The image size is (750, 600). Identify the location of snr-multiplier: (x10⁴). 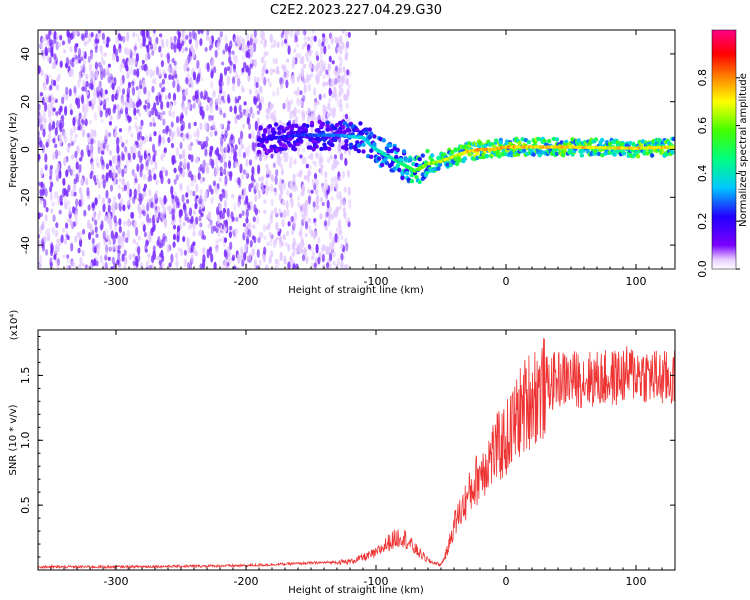
(14, 325).